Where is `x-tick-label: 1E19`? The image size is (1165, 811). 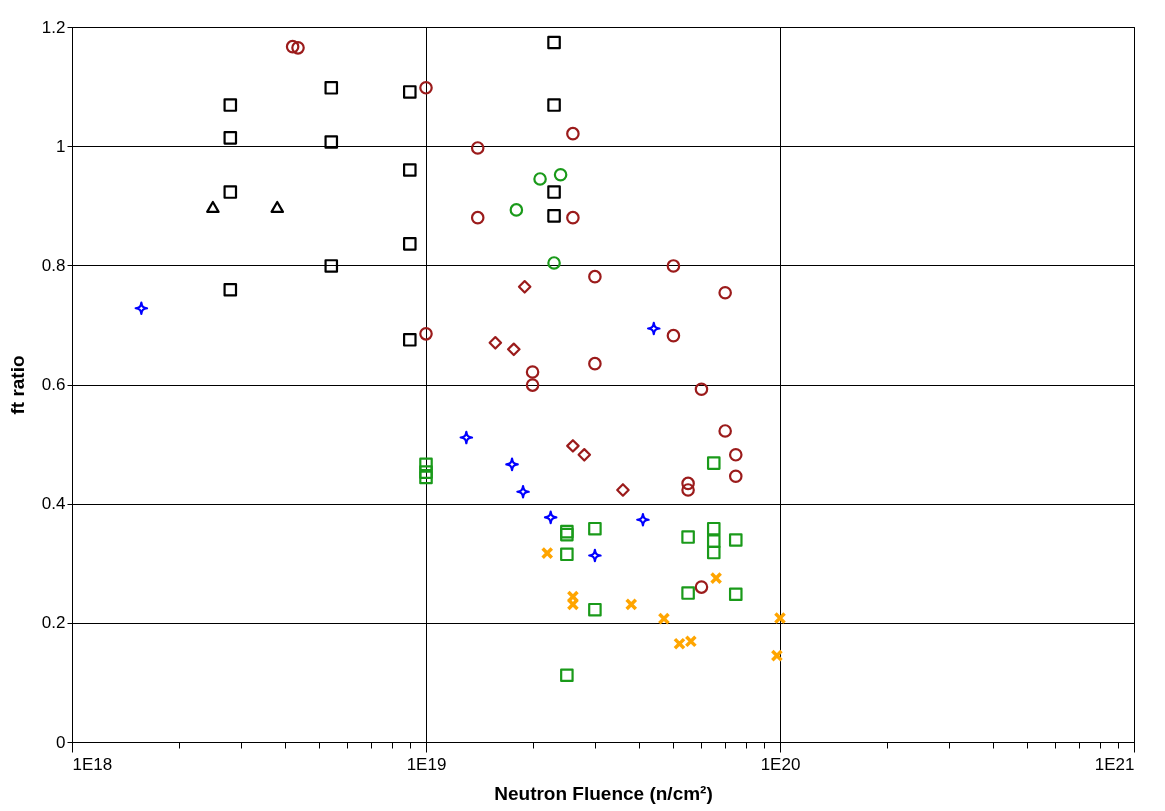 x-tick-label: 1E19 is located at coordinates (426, 764).